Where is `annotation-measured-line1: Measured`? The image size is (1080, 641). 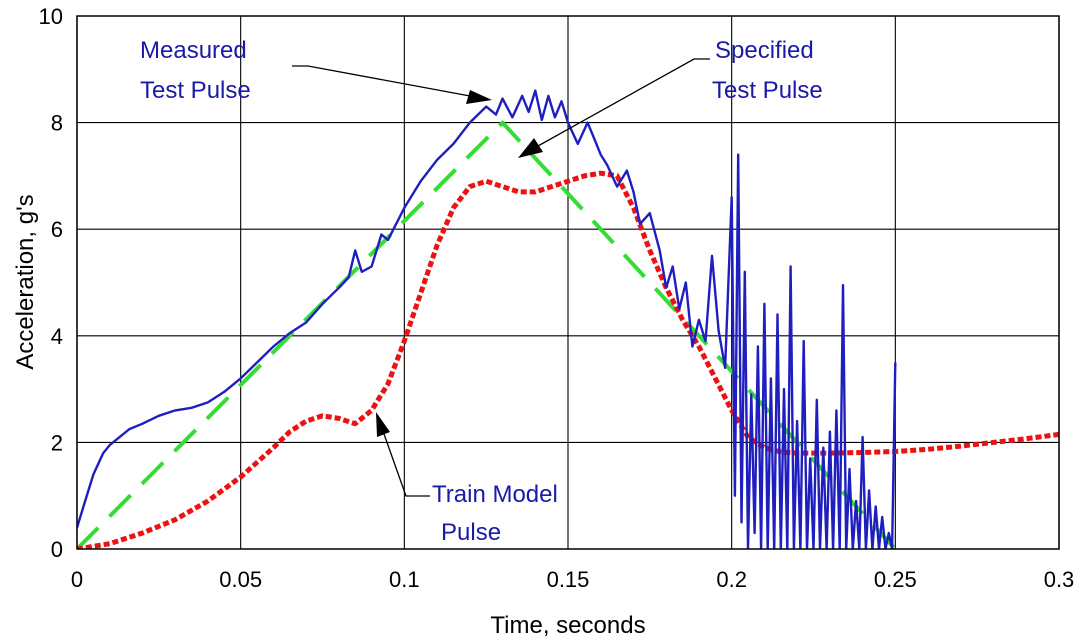
annotation-measured-line1: Measured is located at coordinates (193, 50).